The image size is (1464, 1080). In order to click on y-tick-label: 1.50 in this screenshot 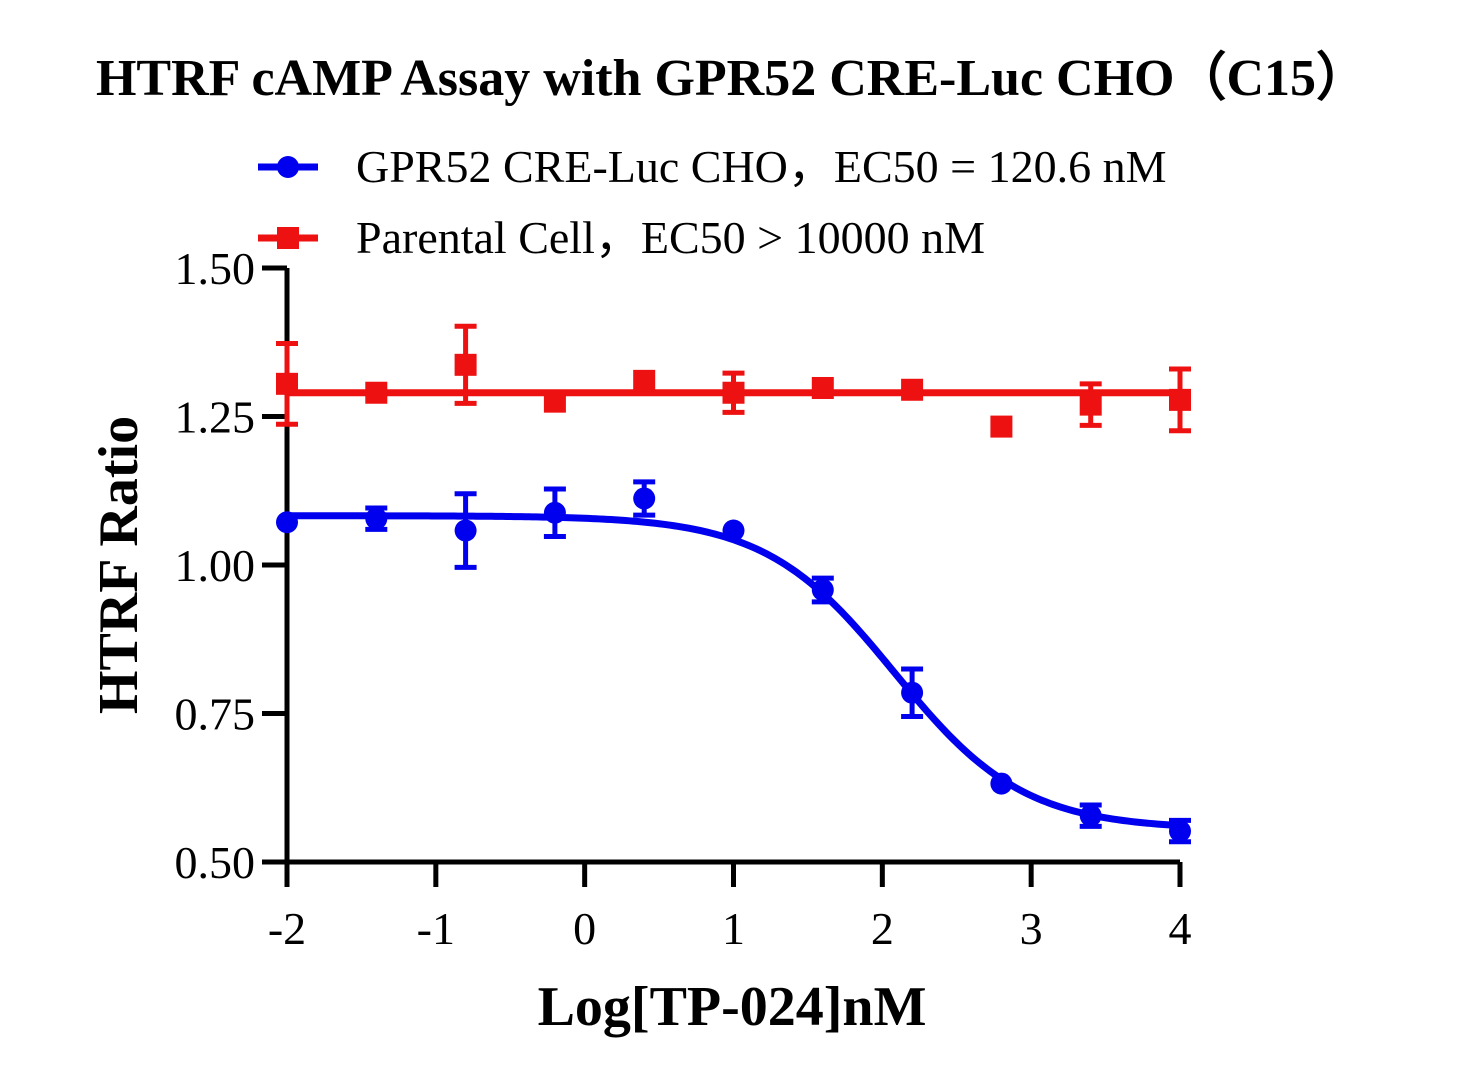, I will do `click(215, 268)`.